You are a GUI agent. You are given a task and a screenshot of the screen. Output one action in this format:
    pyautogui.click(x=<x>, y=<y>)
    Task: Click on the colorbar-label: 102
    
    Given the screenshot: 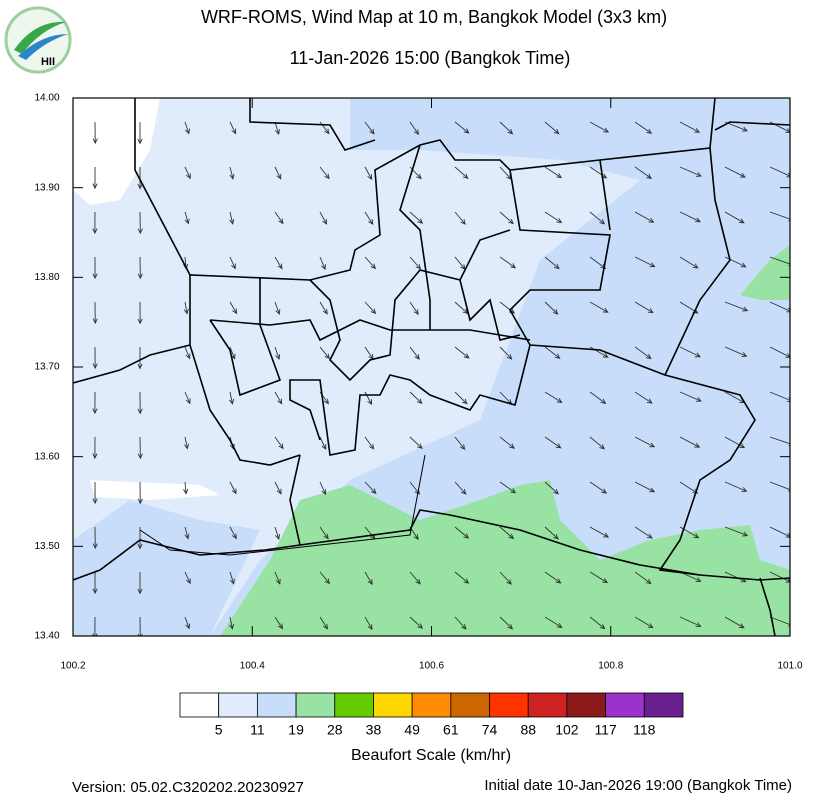 What is the action you would take?
    pyautogui.click(x=567, y=730)
    